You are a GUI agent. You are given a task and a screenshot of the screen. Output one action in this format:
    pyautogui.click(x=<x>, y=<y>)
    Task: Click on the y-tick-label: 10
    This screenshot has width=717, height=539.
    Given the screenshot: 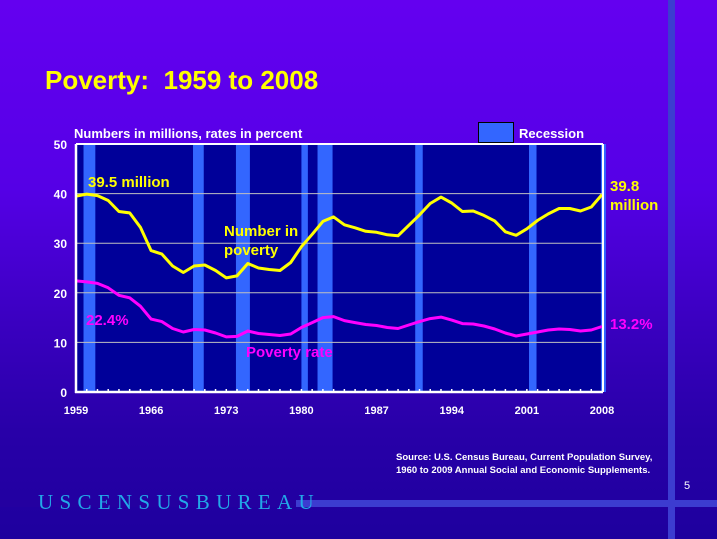 What is the action you would take?
    pyautogui.click(x=61, y=343)
    